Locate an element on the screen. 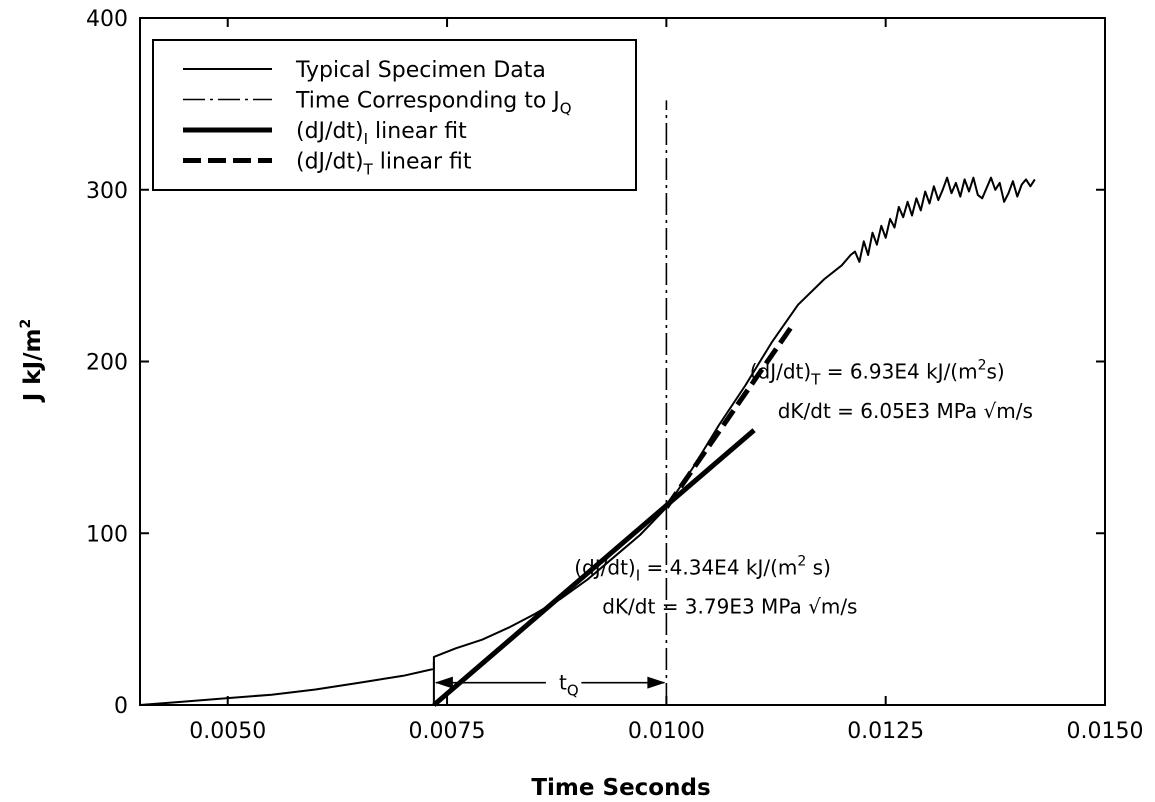 The height and width of the screenshot is (802, 1155). legend-text: Typical Specimen Data is located at coordinates (420, 70).